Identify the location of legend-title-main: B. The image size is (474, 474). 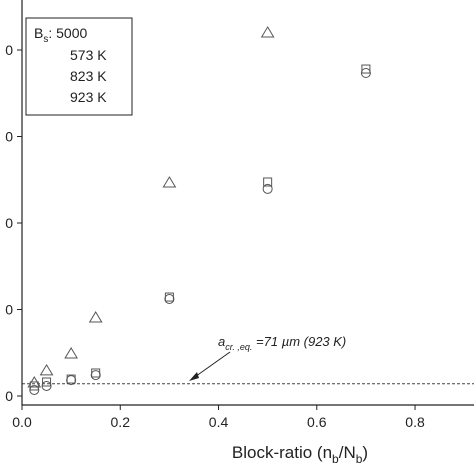
(38, 33).